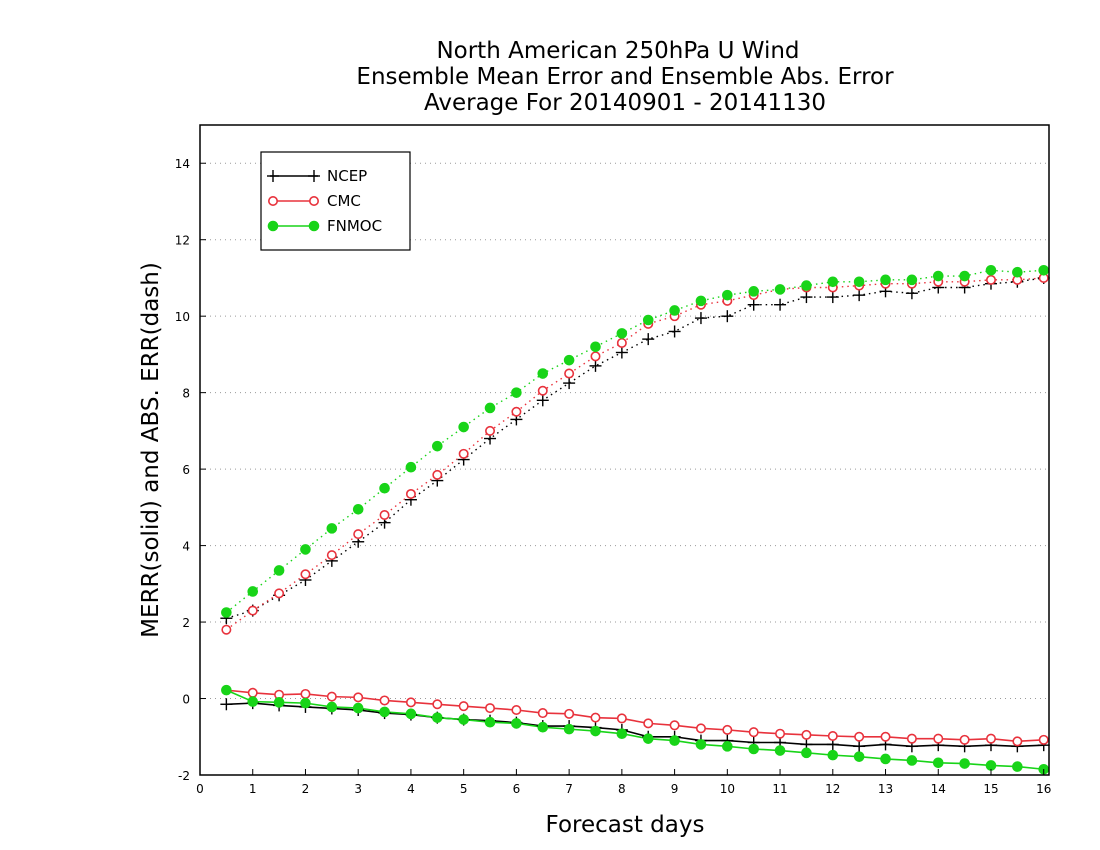  What do you see at coordinates (182, 241) in the screenshot?
I see `y-tick-label: 12` at bounding box center [182, 241].